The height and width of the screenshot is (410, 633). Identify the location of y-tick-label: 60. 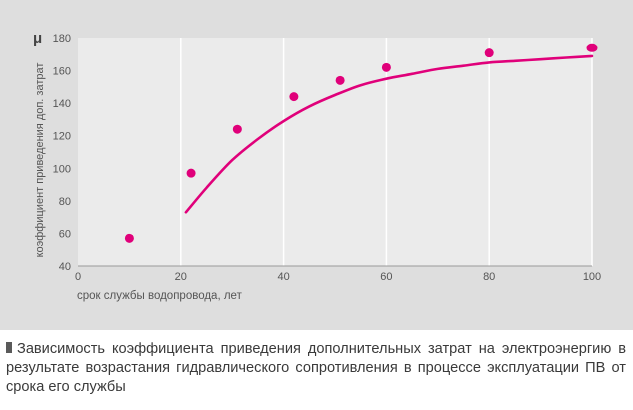
(65, 234).